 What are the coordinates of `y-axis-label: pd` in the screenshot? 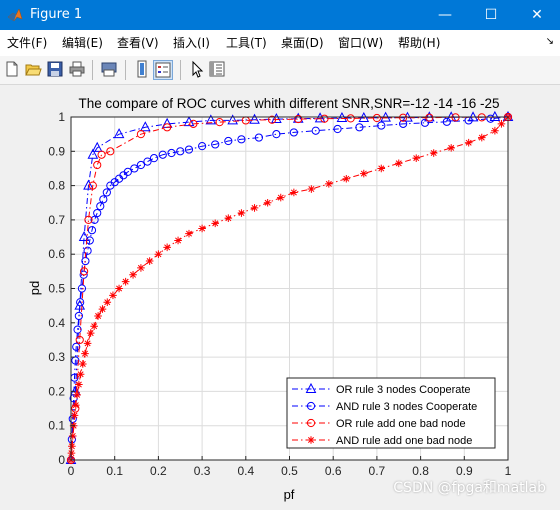 It's located at (34, 288).